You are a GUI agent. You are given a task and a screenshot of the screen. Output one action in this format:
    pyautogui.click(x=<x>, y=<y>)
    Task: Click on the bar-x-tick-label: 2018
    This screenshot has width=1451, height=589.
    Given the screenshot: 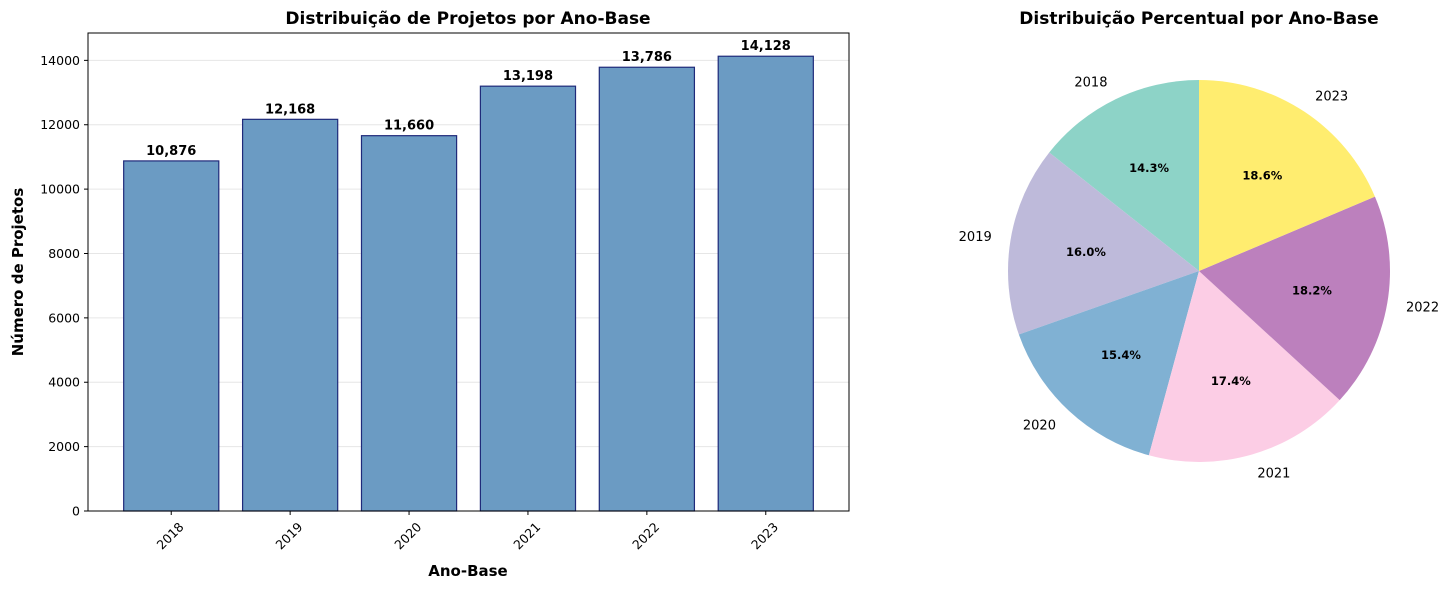 What is the action you would take?
    pyautogui.click(x=170, y=535)
    